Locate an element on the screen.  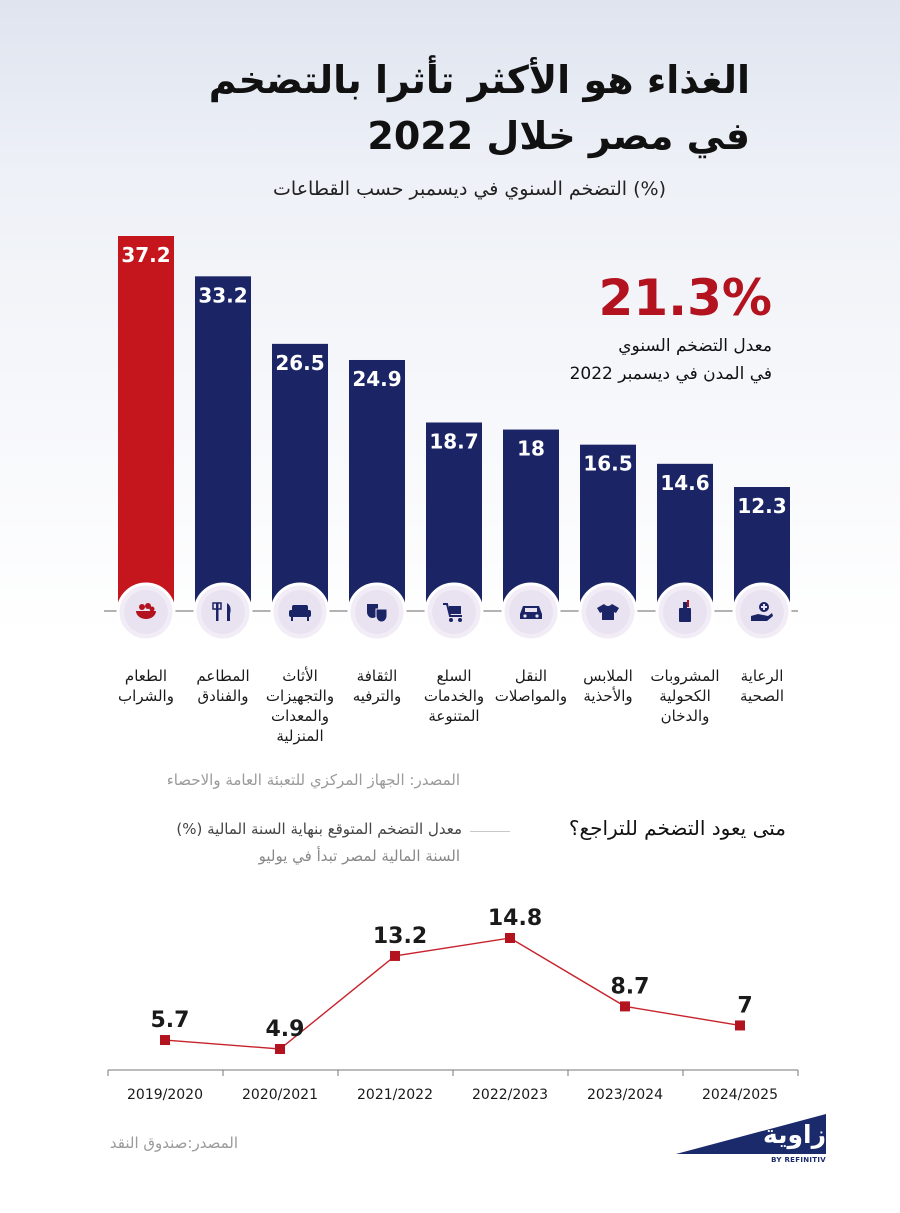
bar-category-label-line: المتنوعة is located at coordinates (454, 716).